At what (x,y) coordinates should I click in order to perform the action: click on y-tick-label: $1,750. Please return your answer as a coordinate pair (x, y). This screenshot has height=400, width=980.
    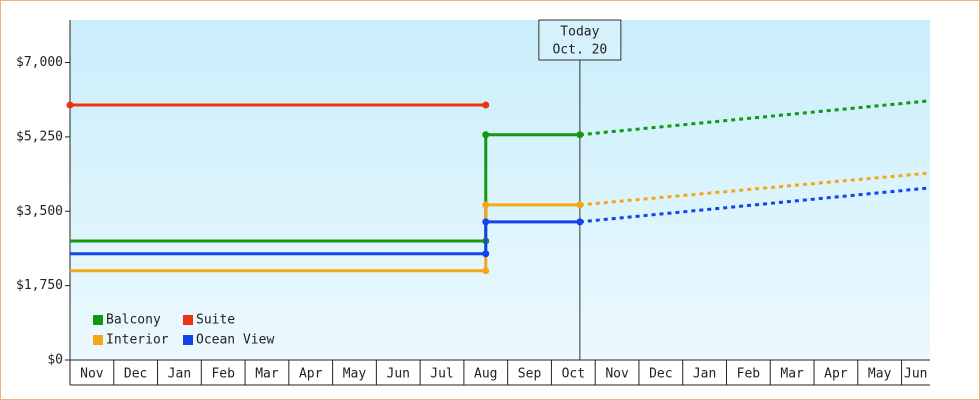
    Looking at the image, I should click on (39, 285).